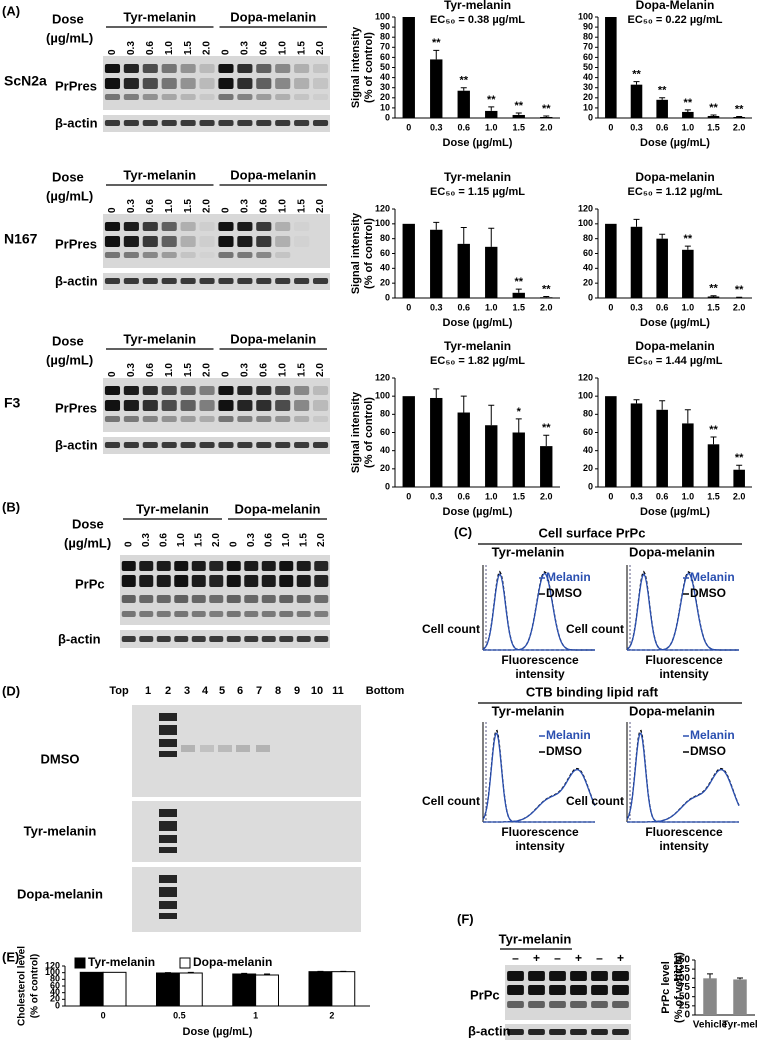  Describe the element at coordinates (297, 691) in the screenshot. I see `fraction-label: 9` at that location.